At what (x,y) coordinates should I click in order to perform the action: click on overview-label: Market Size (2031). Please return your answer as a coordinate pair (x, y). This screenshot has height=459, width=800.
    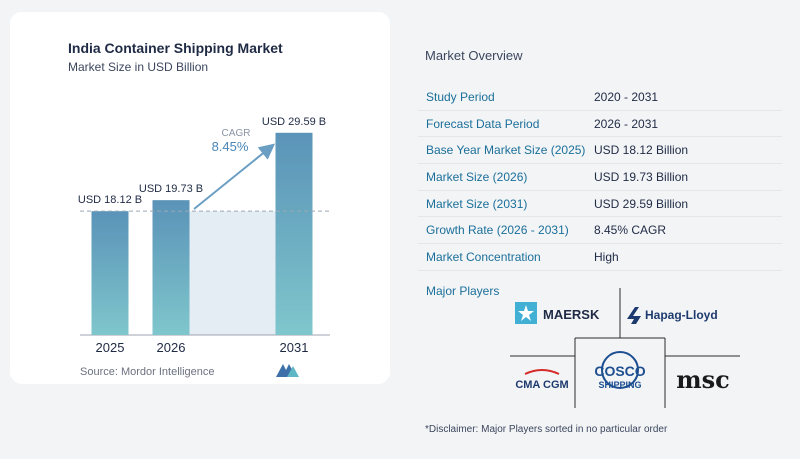
    Looking at the image, I should click on (477, 203).